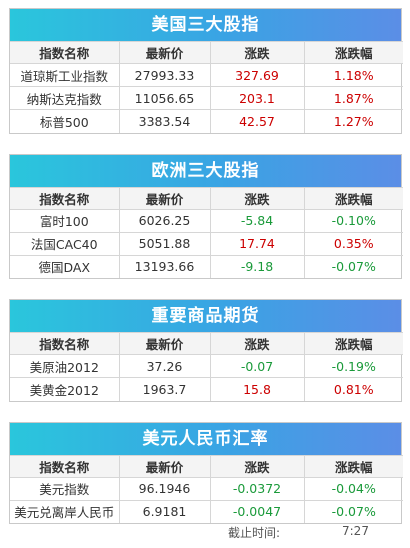  Describe the element at coordinates (257, 75) in the screenshot. I see `cell-change: 327.69` at that location.